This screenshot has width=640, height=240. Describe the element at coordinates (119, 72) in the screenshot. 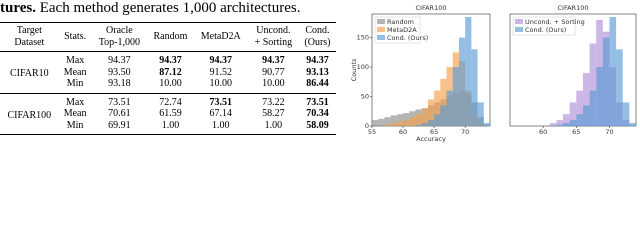

I see `cell: 93.50` at that location.